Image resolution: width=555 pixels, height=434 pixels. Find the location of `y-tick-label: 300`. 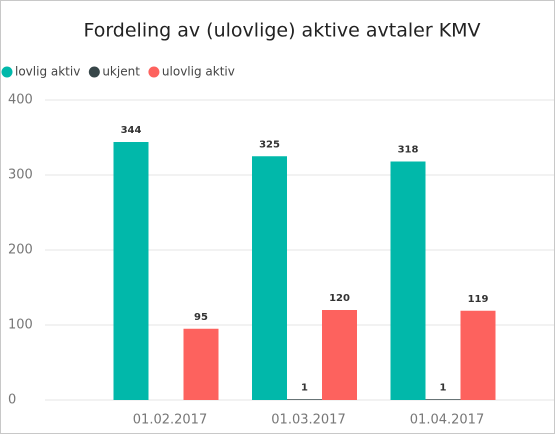

y-tick-label: 300 is located at coordinates (20, 175).